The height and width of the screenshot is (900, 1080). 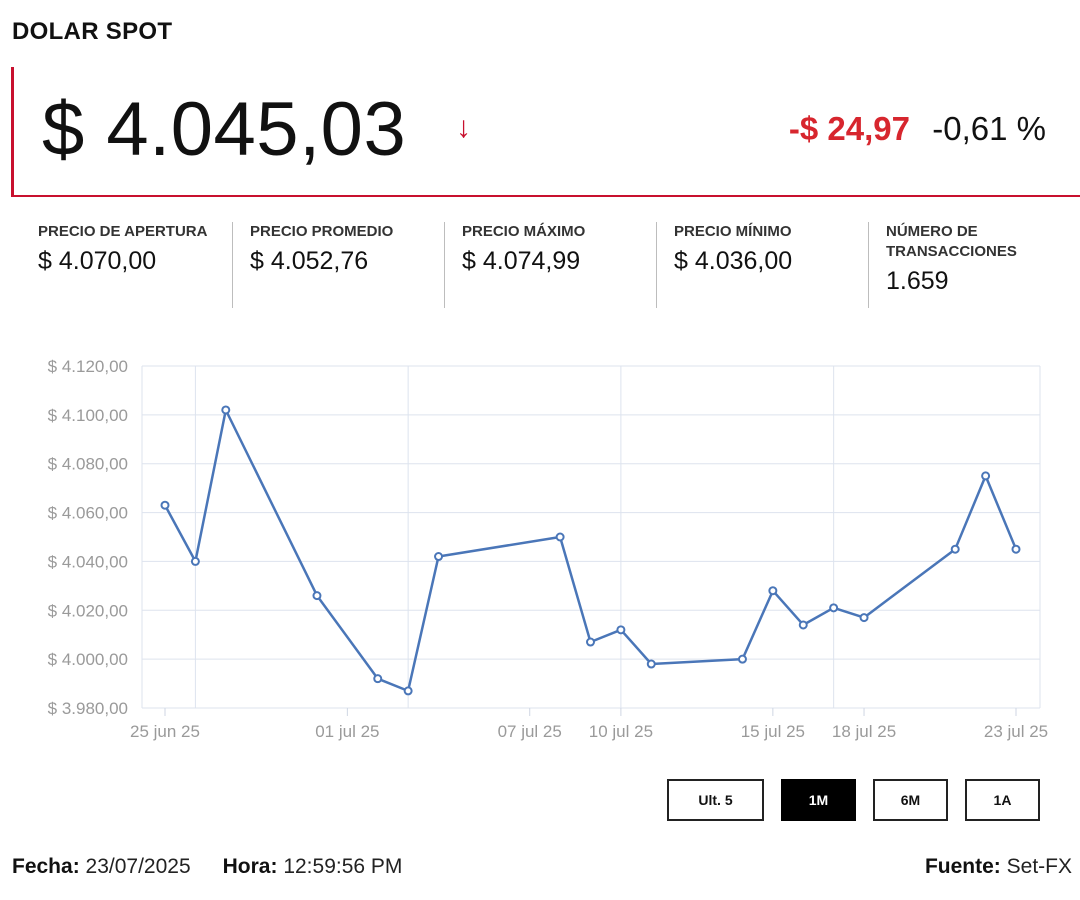 I want to click on stat-value: $ 4.070,00, so click(x=97, y=261).